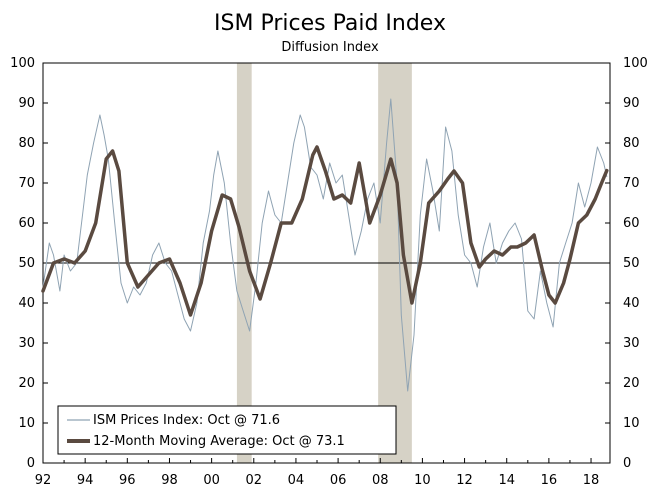  I want to click on y-axis-right: 0 10 20 30 40 50 60 70 80 90 100, so click(626, 263).